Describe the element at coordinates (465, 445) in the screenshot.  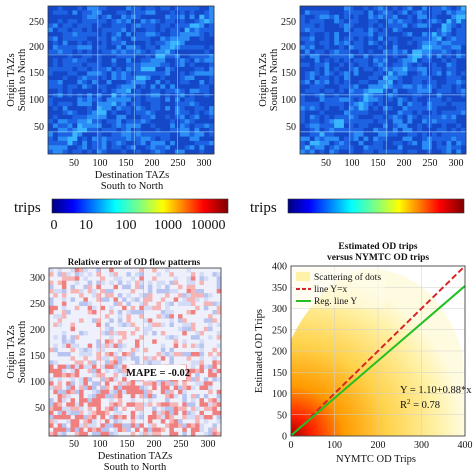
I see `x-tick-label: 400` at that location.